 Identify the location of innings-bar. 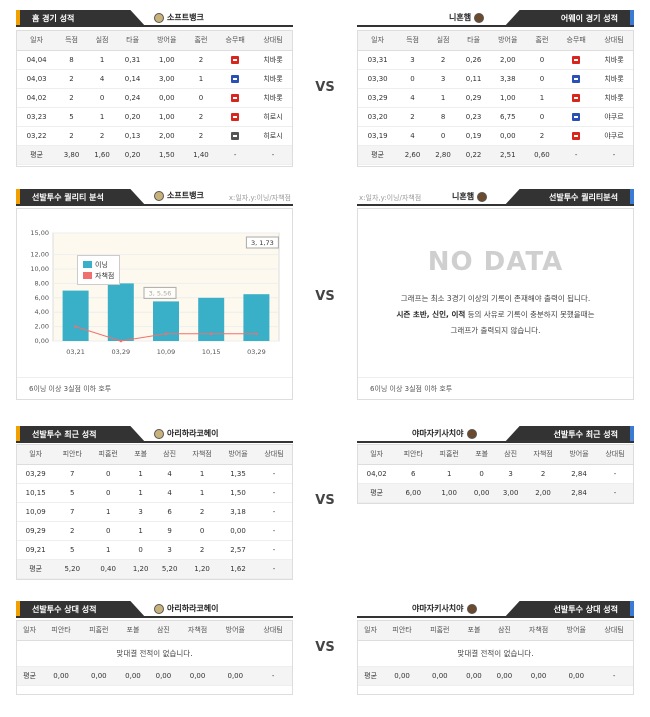
(120, 312).